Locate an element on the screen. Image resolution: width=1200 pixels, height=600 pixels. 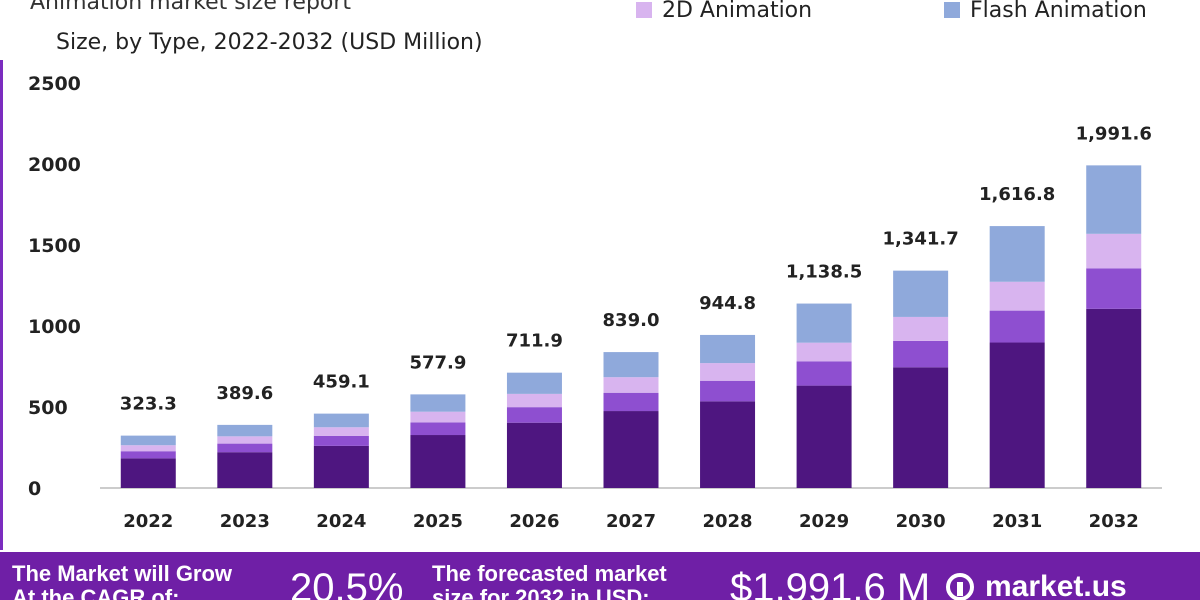
x-tick-label: 2022 is located at coordinates (148, 521).